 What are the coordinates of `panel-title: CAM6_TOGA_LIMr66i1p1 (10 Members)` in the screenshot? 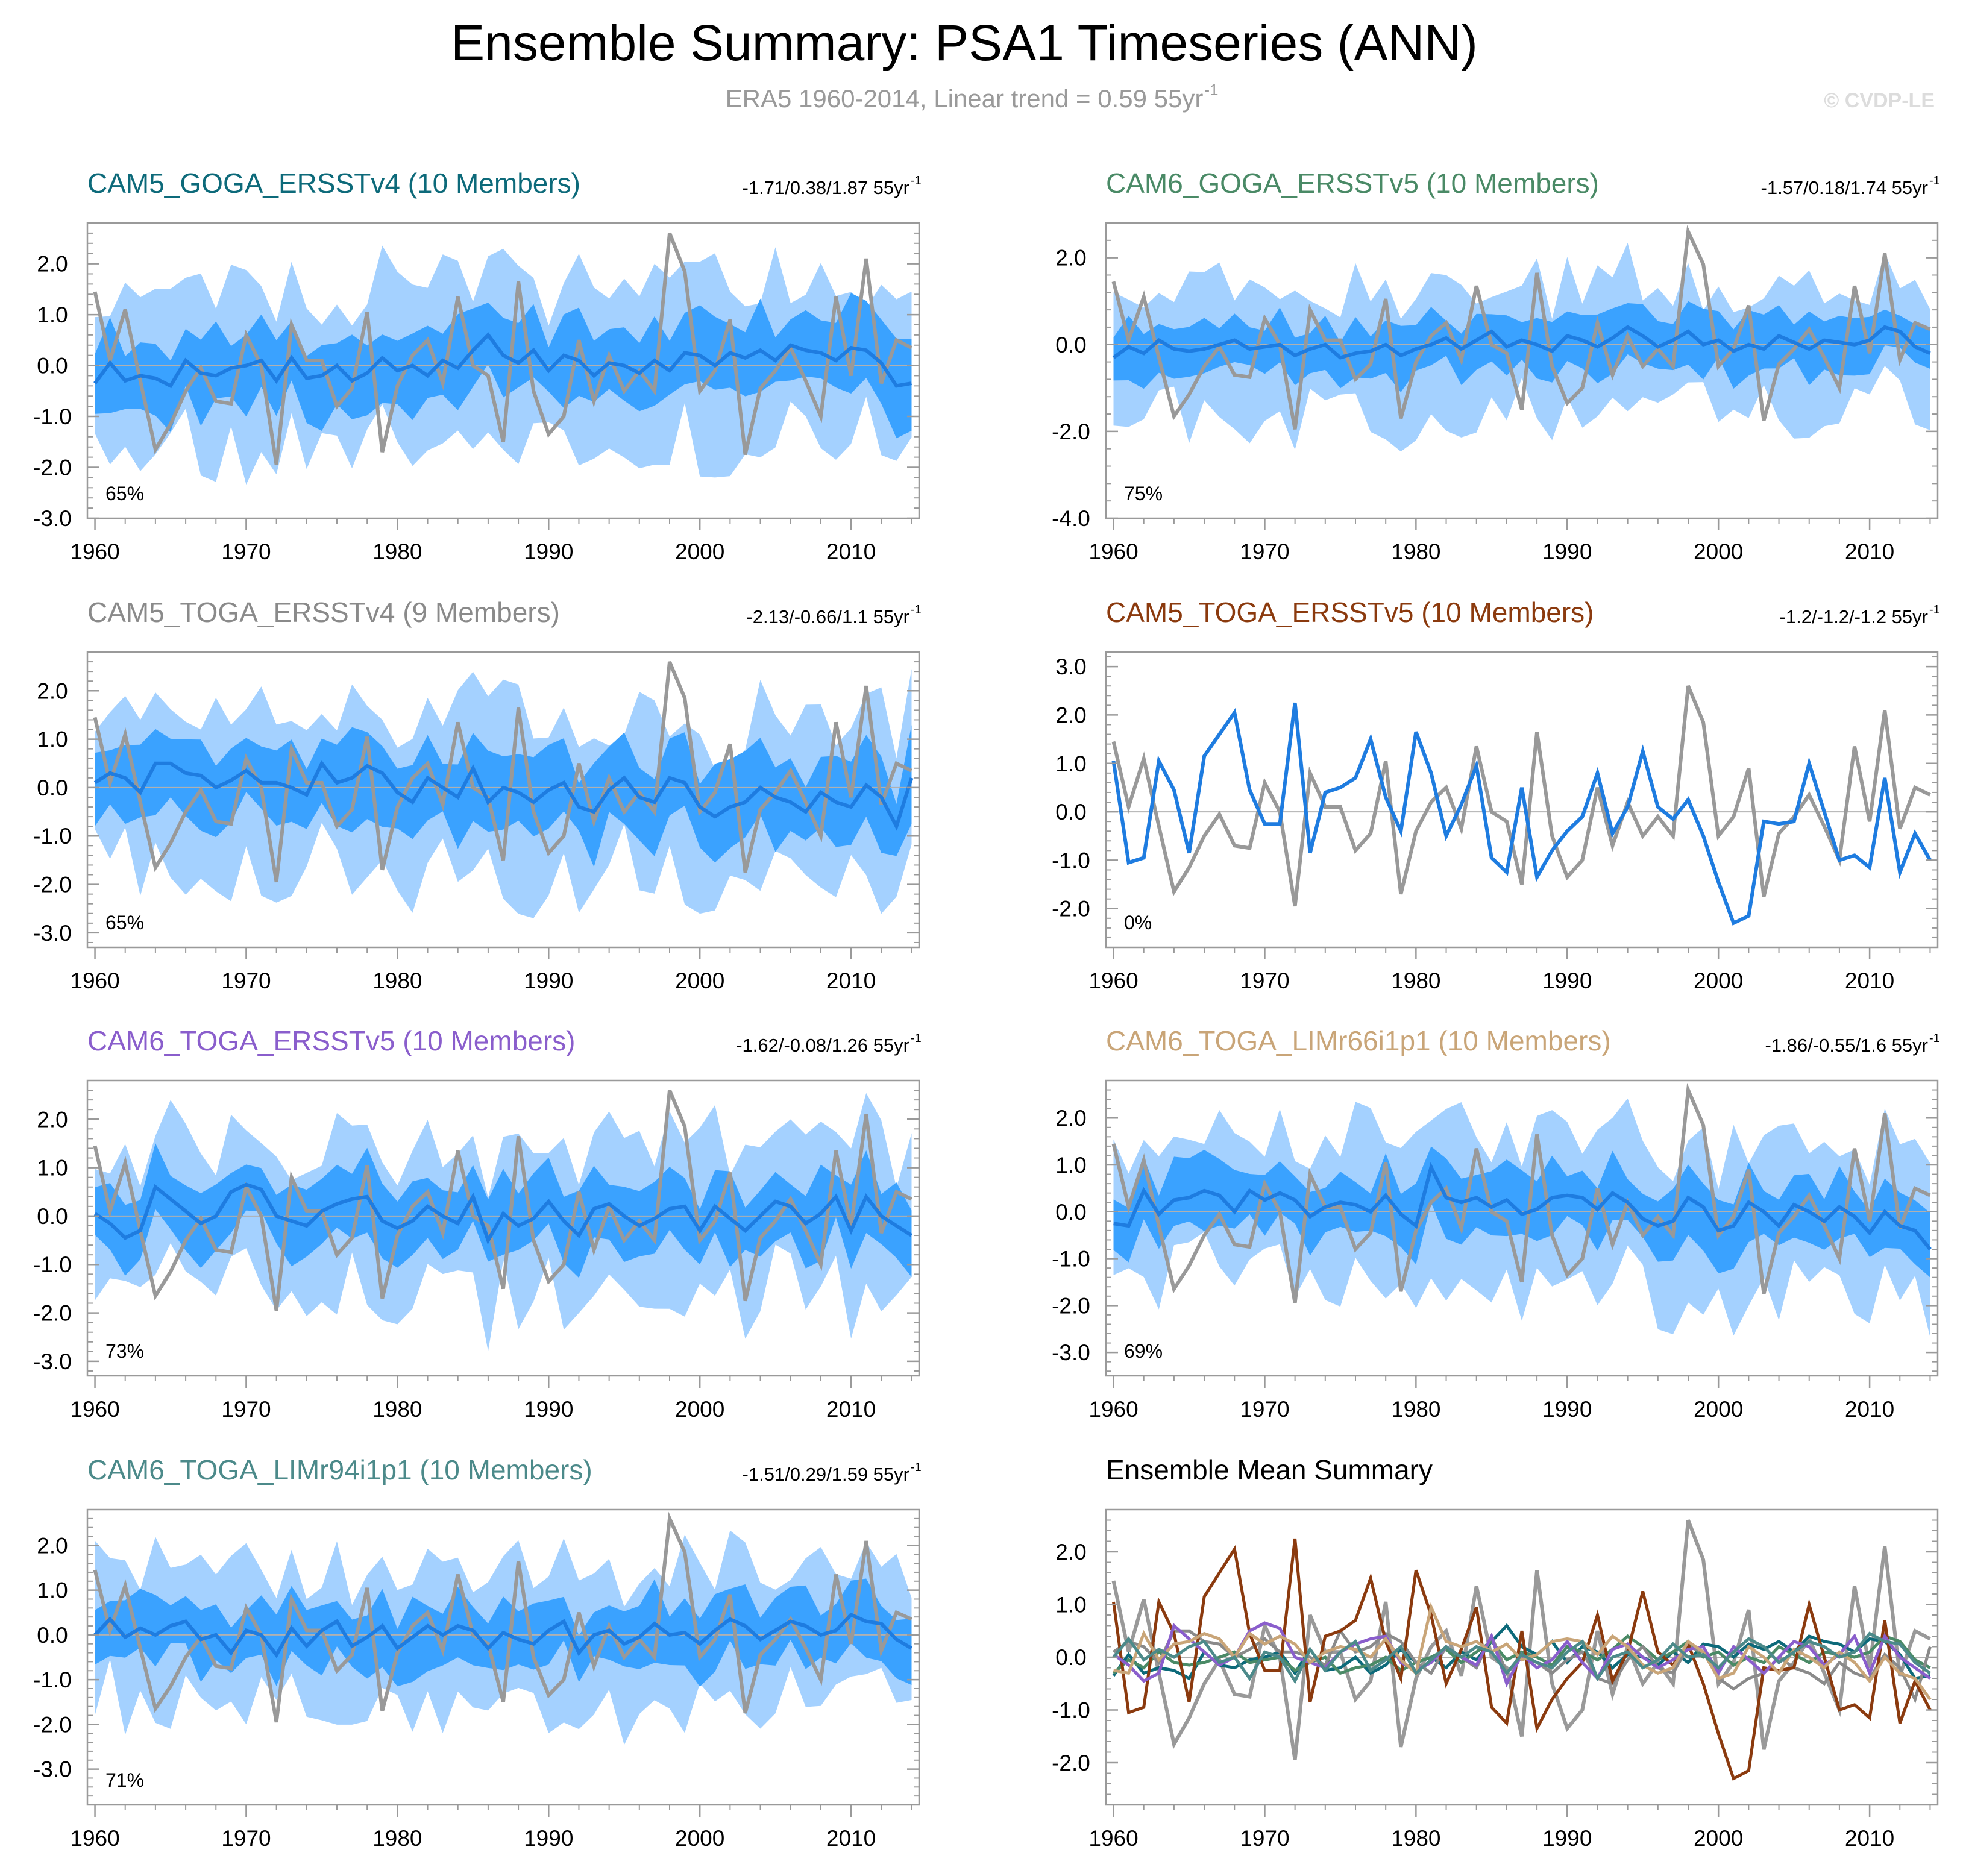 It's located at (1358, 1040).